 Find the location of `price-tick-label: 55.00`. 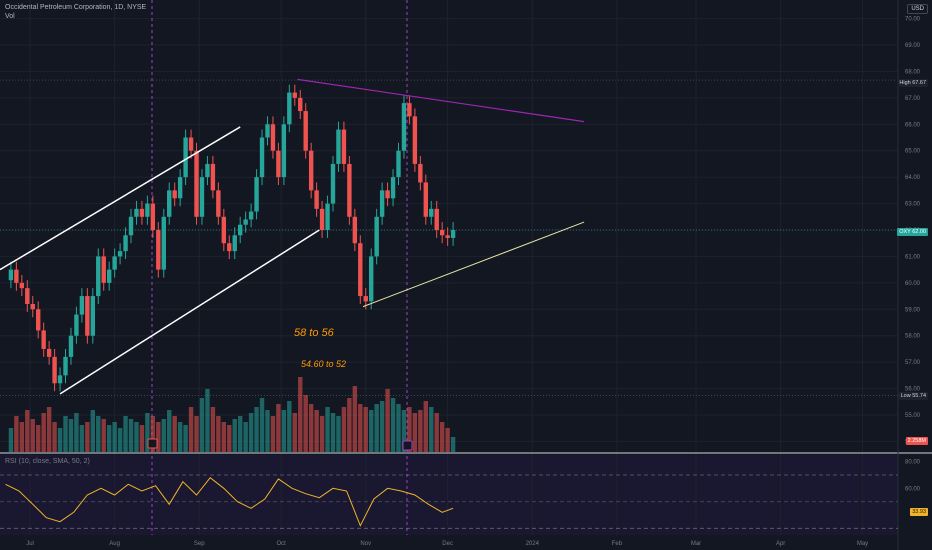

price-tick-label: 55.00 is located at coordinates (913, 416).